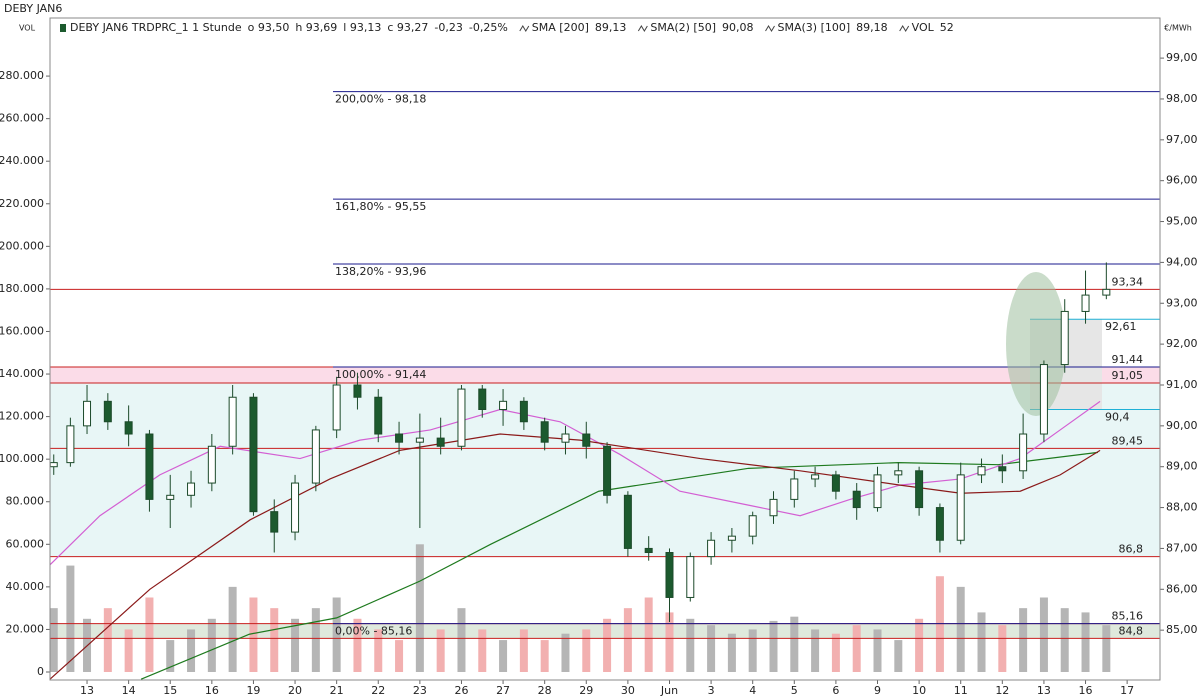 The height and width of the screenshot is (700, 1200). What do you see at coordinates (1182, 139) in the screenshot?
I see `y-tick-label: 97,00` at bounding box center [1182, 139].